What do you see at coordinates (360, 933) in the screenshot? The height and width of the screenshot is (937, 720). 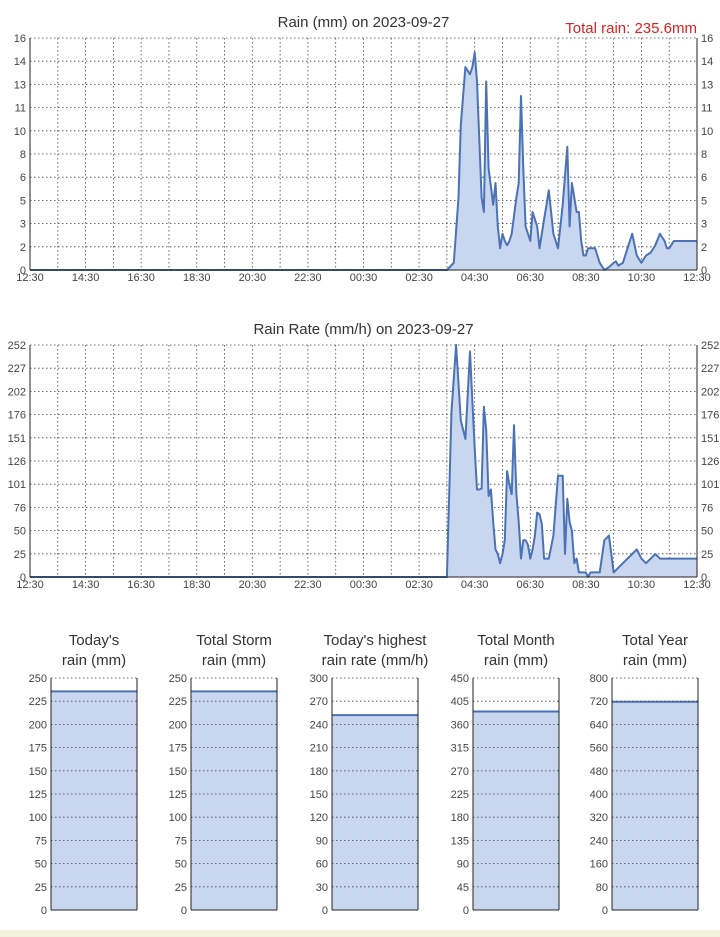 I see `bottom-bar` at bounding box center [360, 933].